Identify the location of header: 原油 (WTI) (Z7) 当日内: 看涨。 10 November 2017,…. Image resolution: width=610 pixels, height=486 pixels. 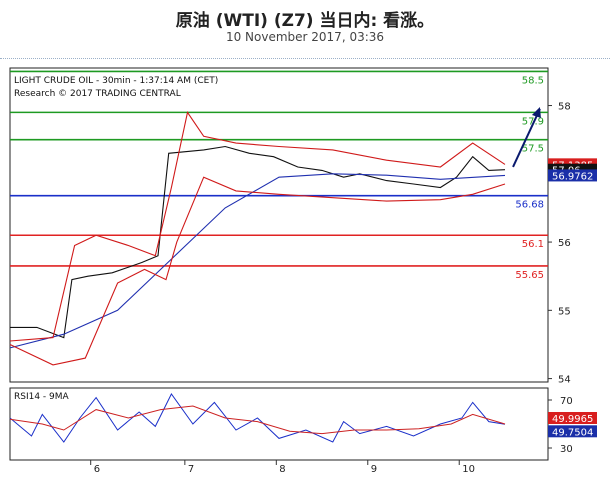
(305, 27).